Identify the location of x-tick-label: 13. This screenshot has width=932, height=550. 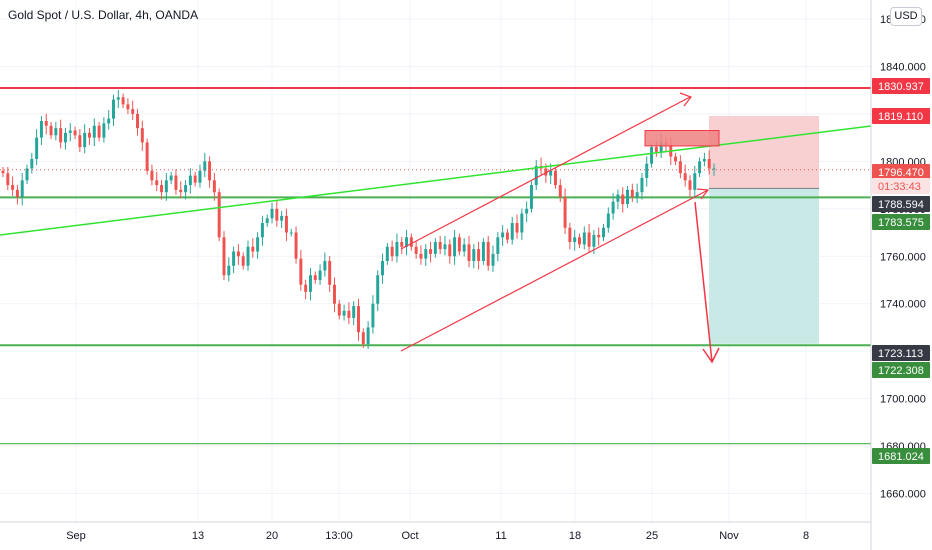
(198, 536).